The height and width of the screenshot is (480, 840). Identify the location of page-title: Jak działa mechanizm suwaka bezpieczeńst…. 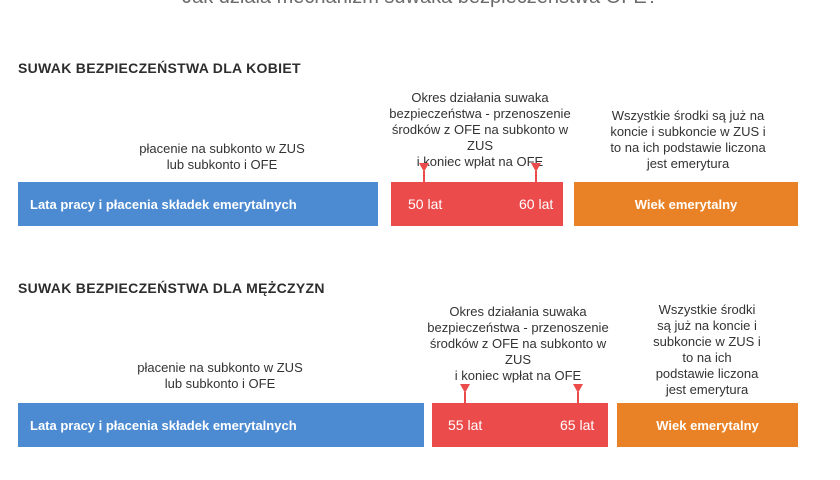
(420, 4).